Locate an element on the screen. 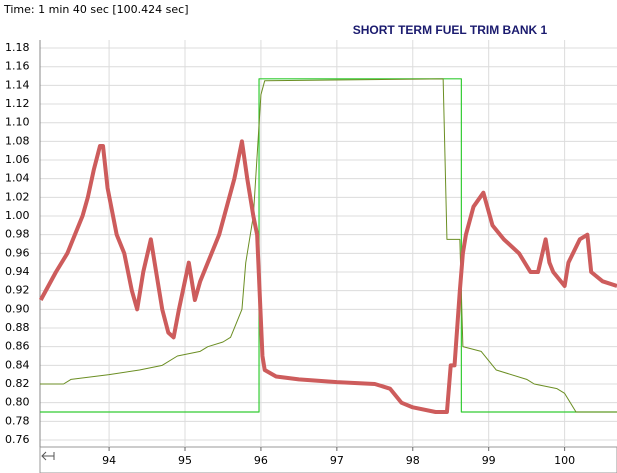  chart-title: SHORT TERM FUEL TRIM BANK 1 is located at coordinates (450, 30).